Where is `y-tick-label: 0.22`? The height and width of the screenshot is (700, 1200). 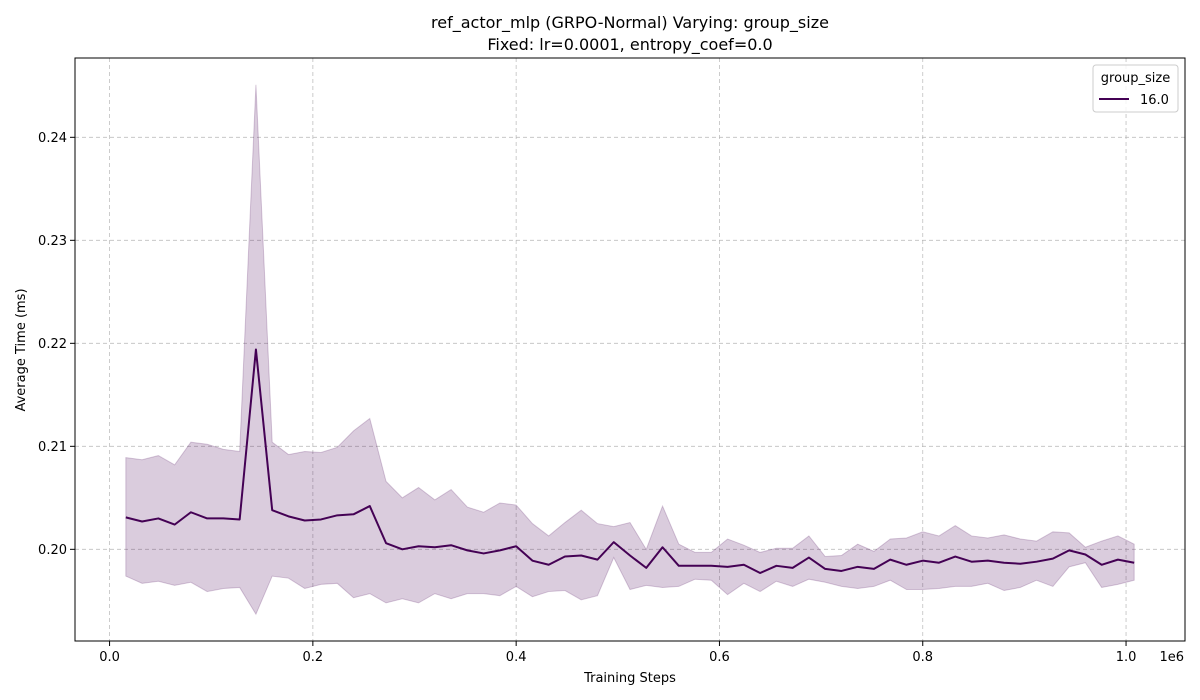
y-tick-label: 0.22 is located at coordinates (52, 344).